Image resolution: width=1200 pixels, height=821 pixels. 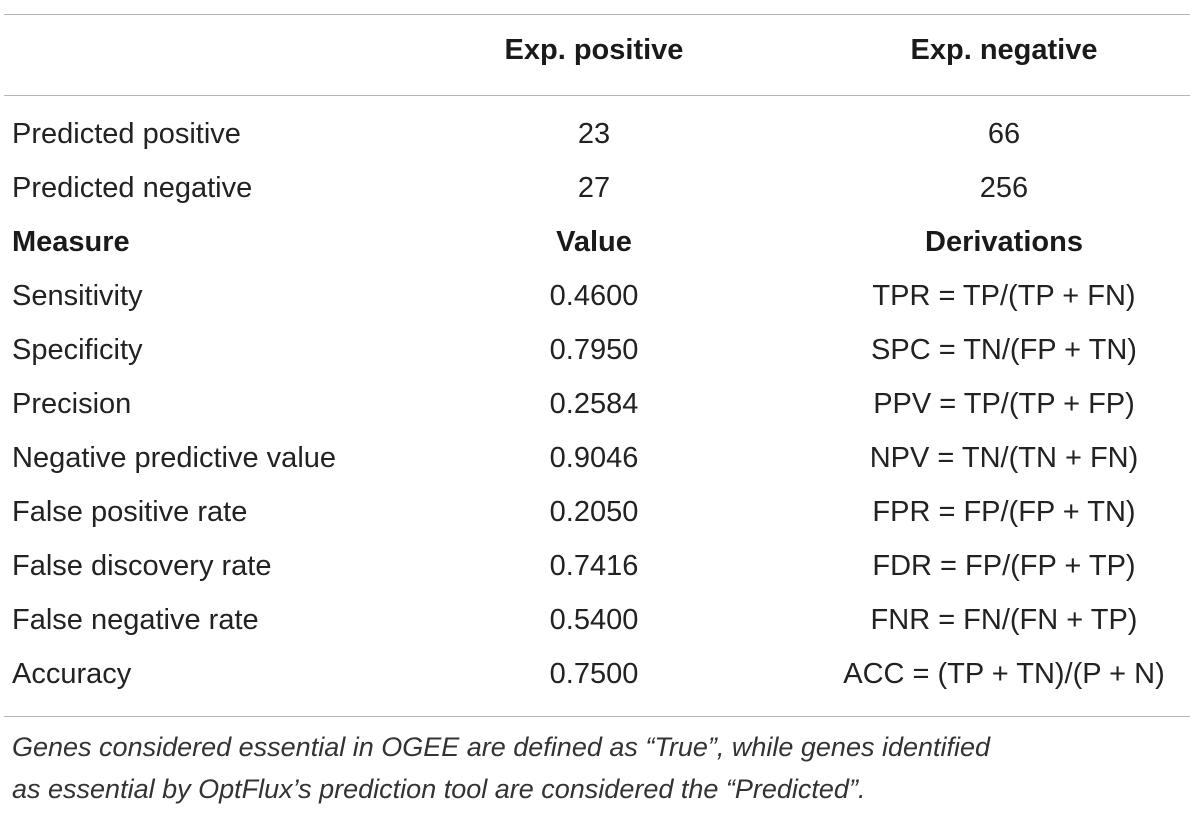 What do you see at coordinates (77, 296) in the screenshot?
I see `measure-label: Sensitivity` at bounding box center [77, 296].